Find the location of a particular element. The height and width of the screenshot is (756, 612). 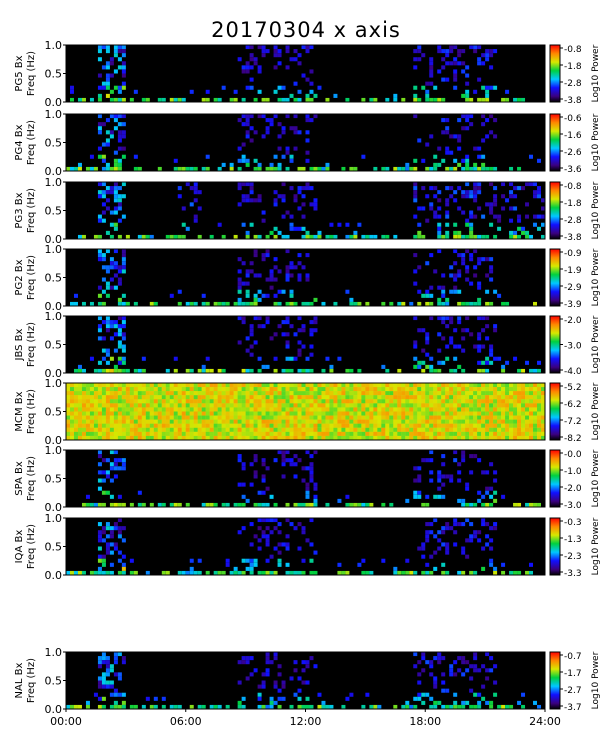

colorbar-tick-label: -3.8 is located at coordinates (573, 101).